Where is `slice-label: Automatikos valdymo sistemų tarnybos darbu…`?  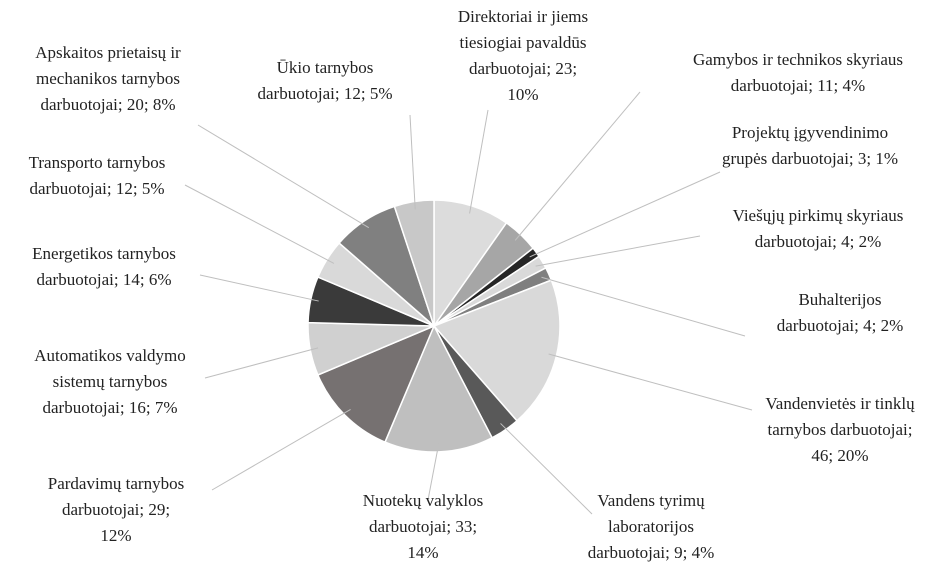
slice-label: Automatikos valdymo sistemų tarnybos darbu… is located at coordinates (110, 381).